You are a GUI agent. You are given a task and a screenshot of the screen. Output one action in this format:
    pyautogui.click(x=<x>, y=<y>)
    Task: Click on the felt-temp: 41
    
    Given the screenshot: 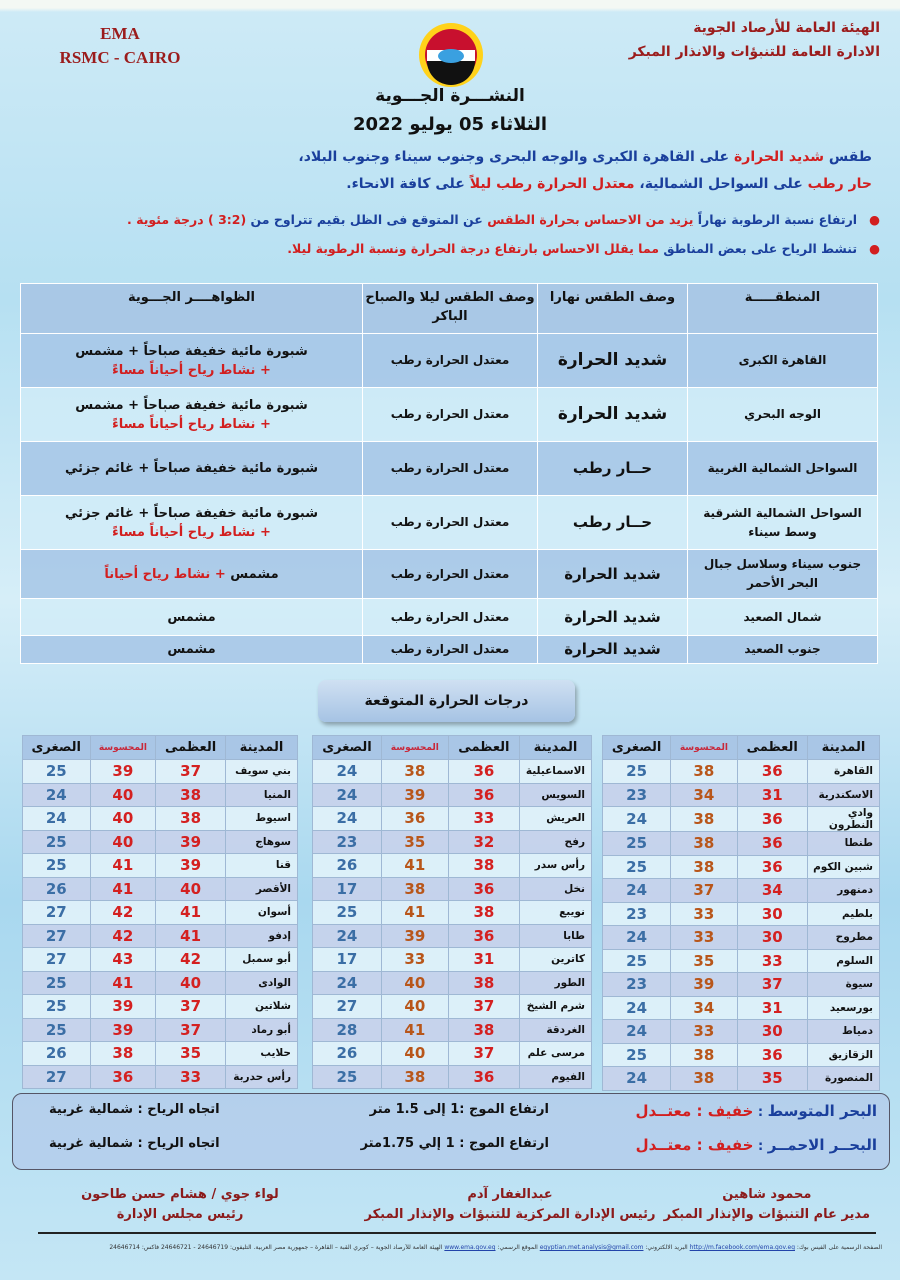 What is the action you would take?
    pyautogui.click(x=123, y=982)
    